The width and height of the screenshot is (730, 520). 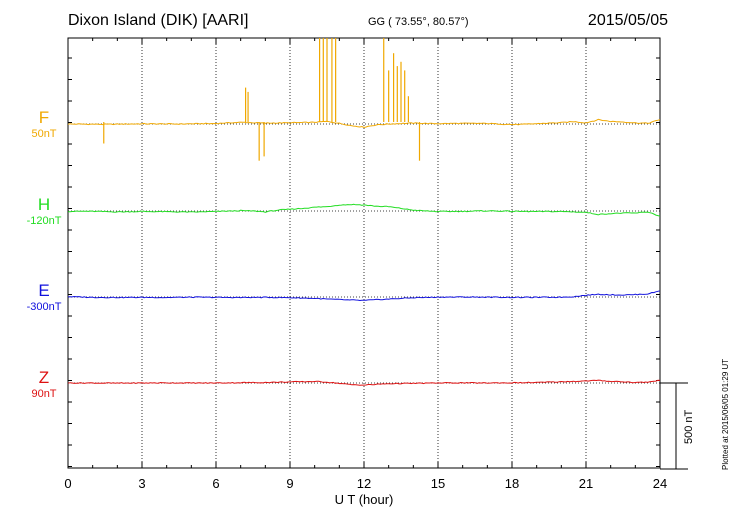 What do you see at coordinates (586, 483) in the screenshot?
I see `x-tick-label: 21` at bounding box center [586, 483].